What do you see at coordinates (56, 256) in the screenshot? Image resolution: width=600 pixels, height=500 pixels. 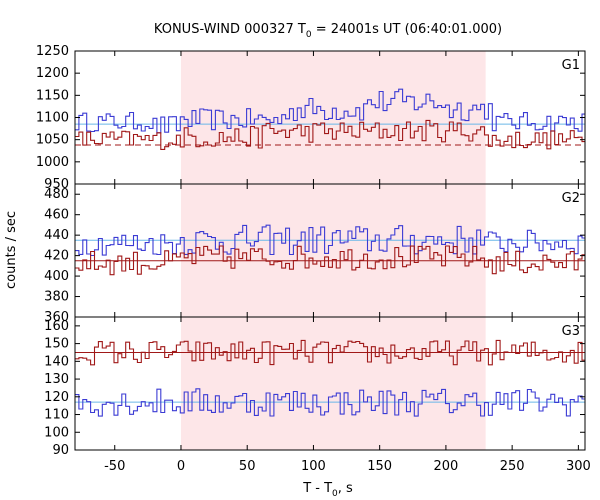 I see `y-tick-label: 420` at bounding box center [56, 256].